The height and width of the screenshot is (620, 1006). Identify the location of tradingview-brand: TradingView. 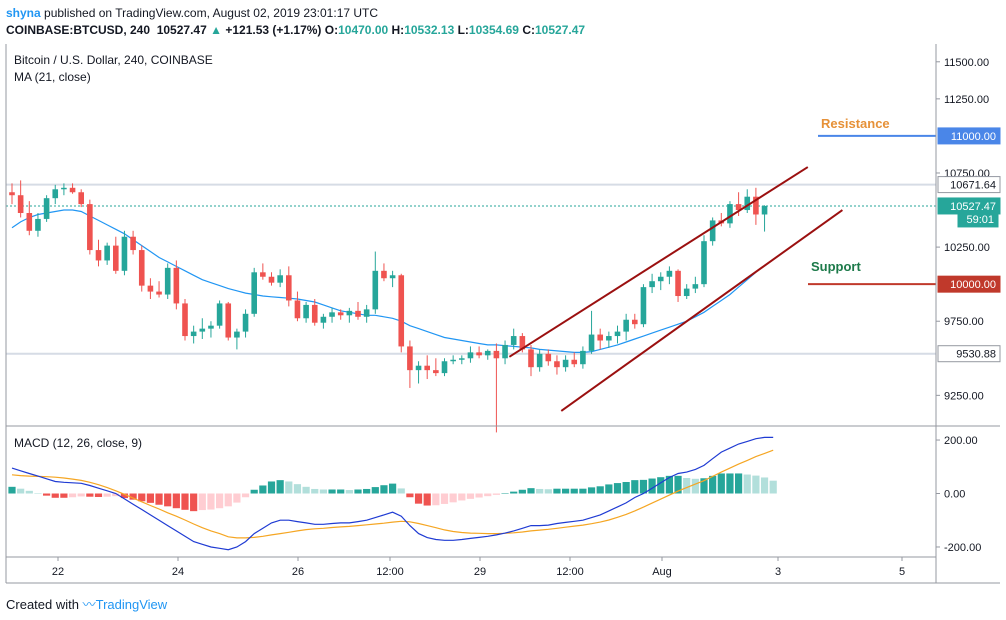
(131, 604).